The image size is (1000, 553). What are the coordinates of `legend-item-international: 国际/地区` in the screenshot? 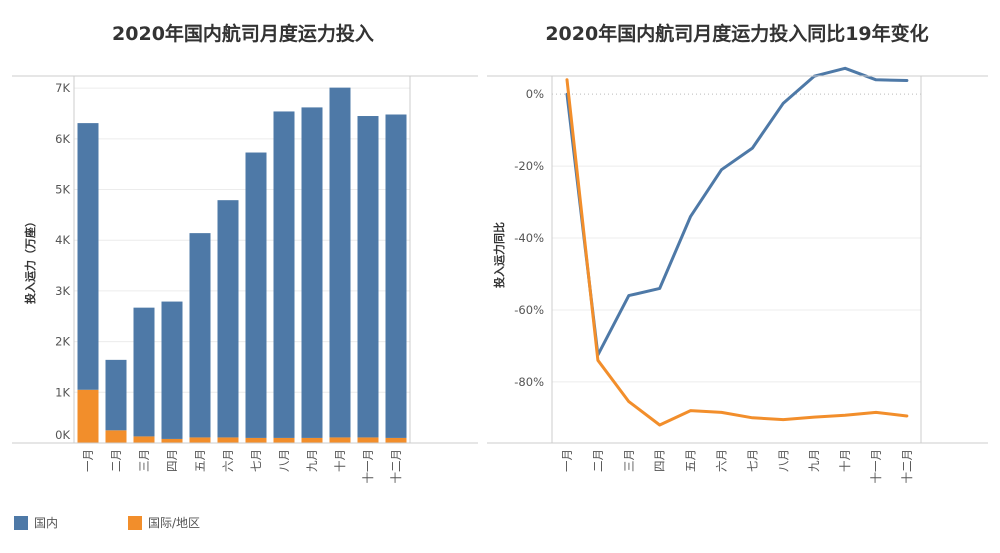 It's located at (164, 522).